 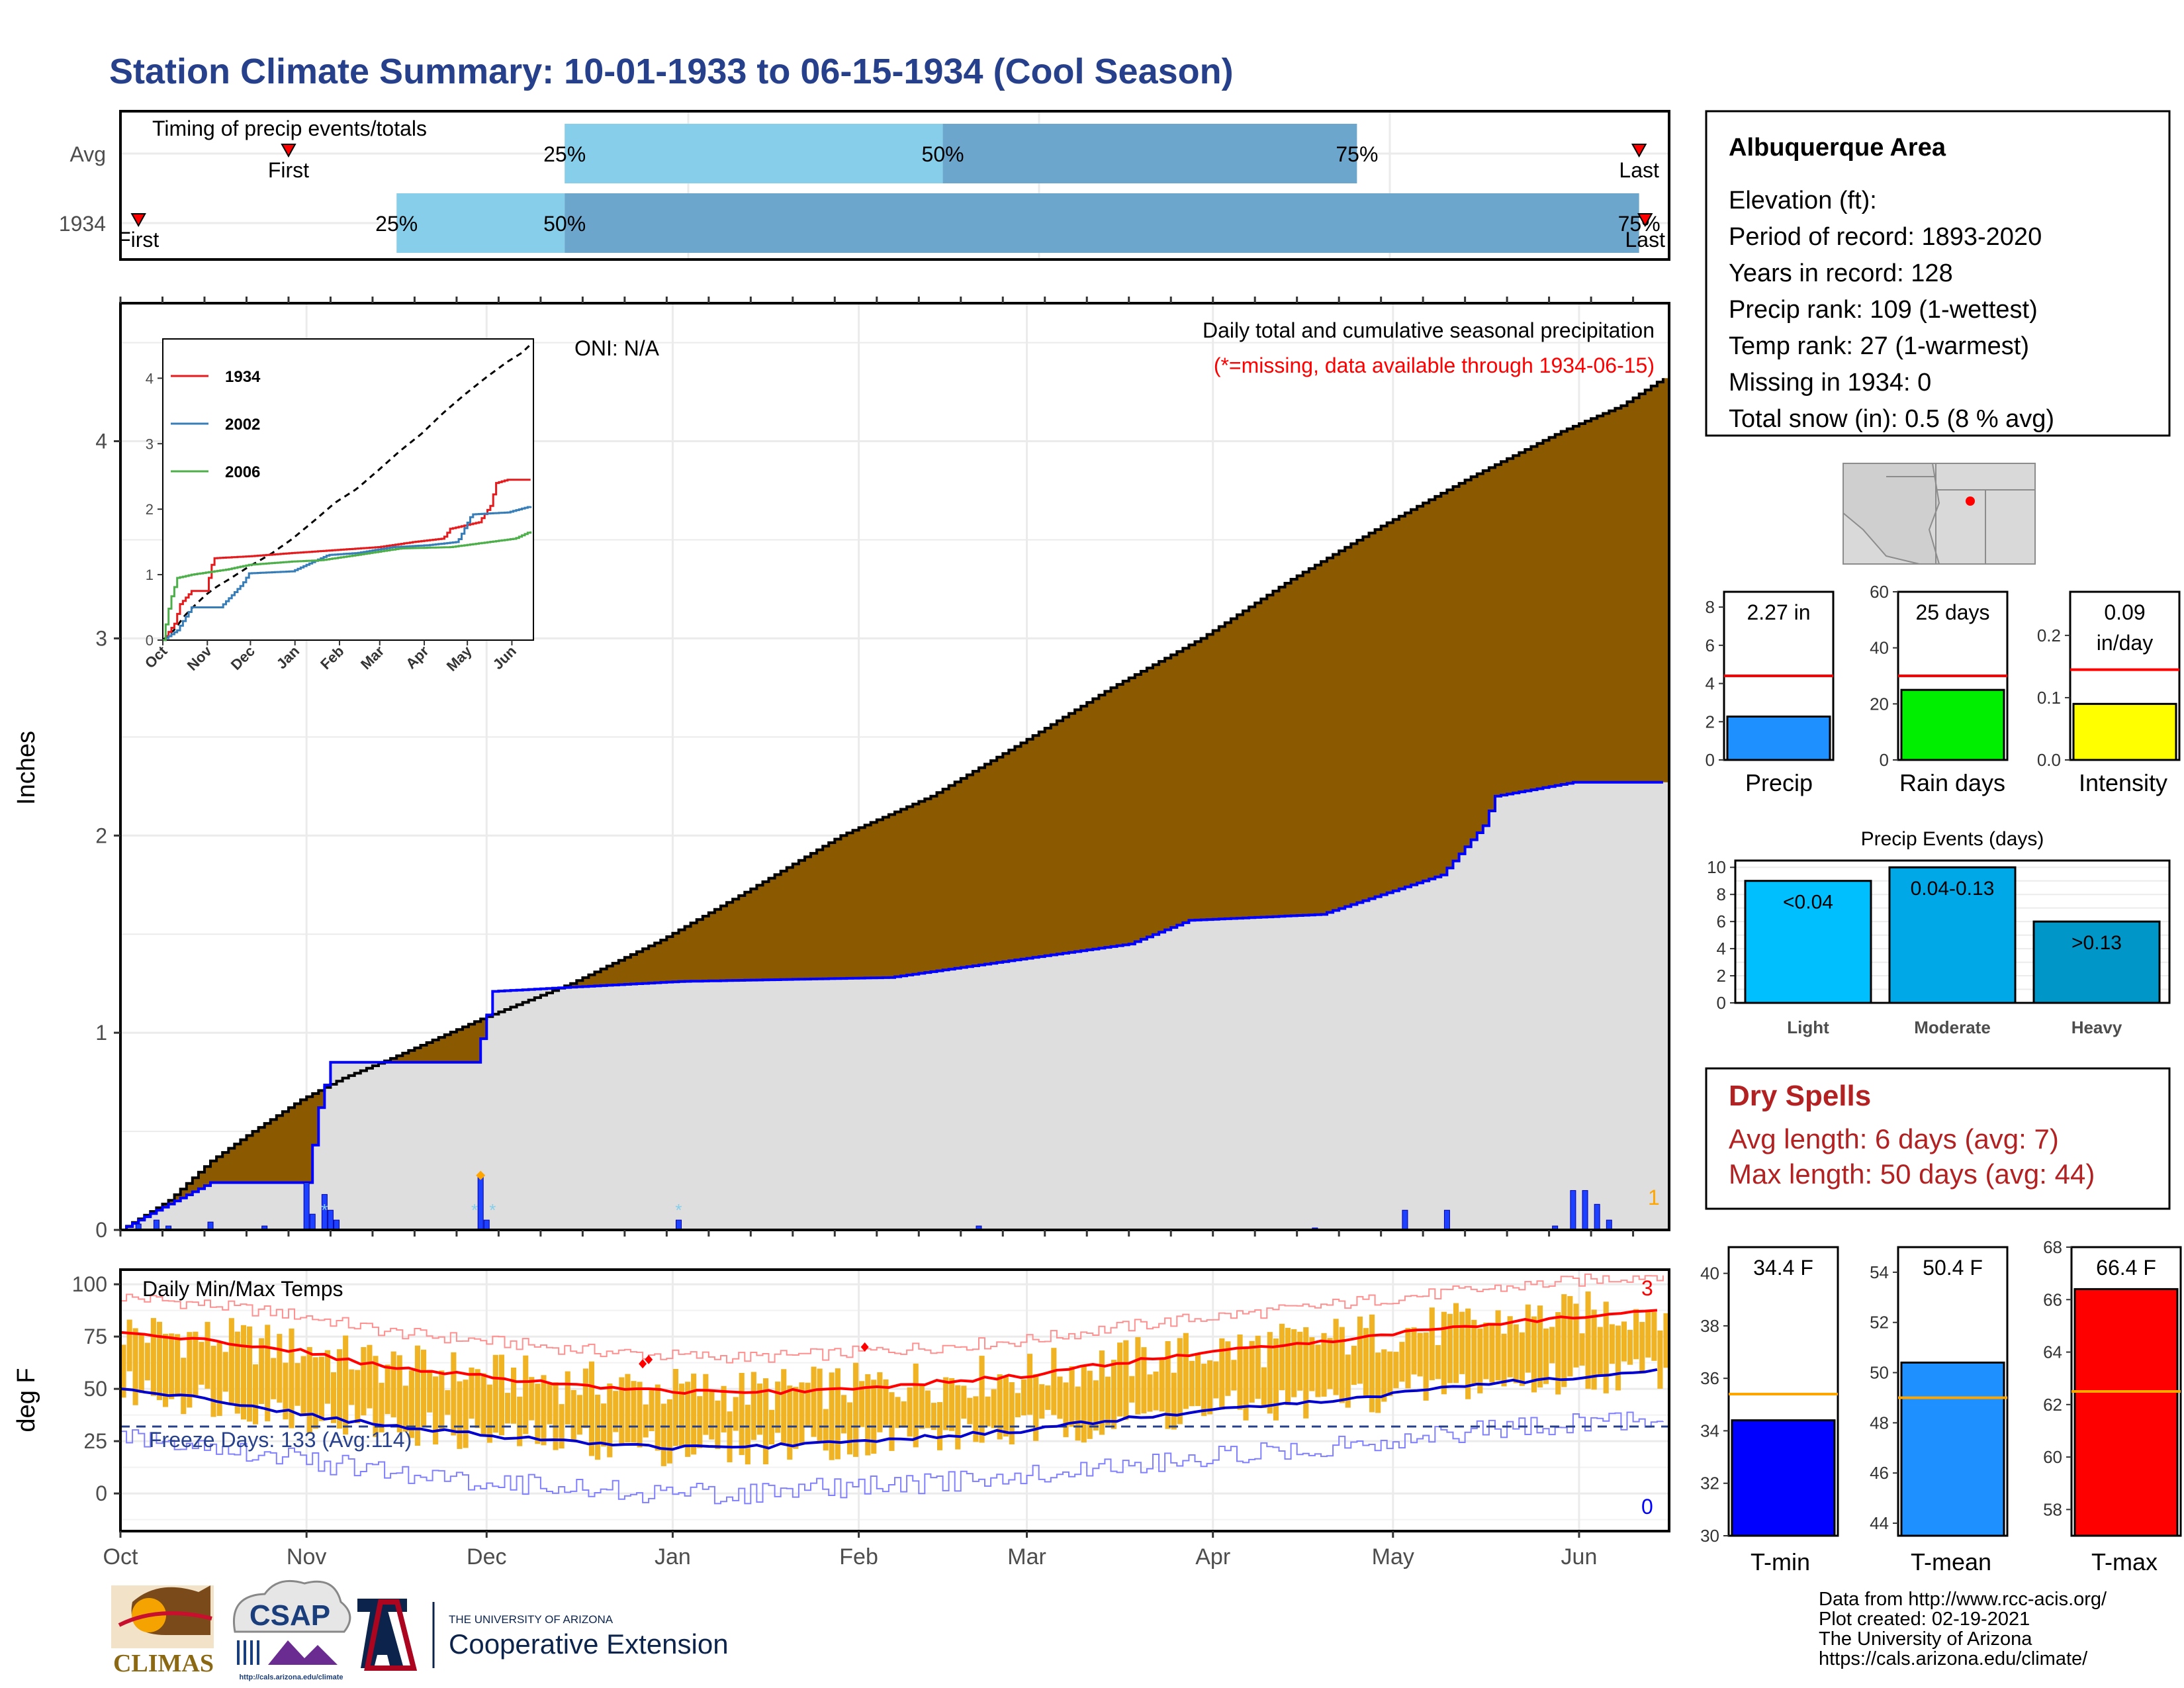 I want to click on y-tick-label: 75, so click(x=95, y=1336).